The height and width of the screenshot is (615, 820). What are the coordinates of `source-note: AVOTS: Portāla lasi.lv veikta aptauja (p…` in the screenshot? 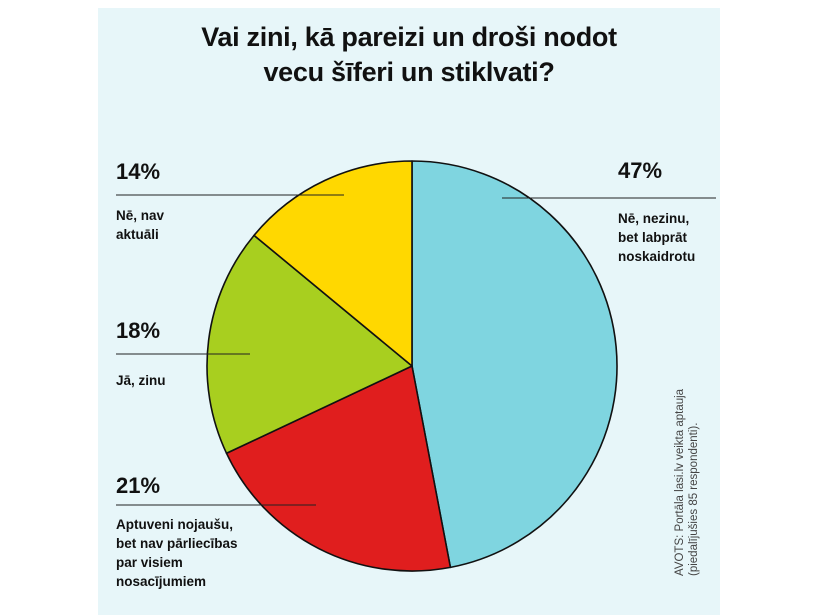 It's located at (687, 456).